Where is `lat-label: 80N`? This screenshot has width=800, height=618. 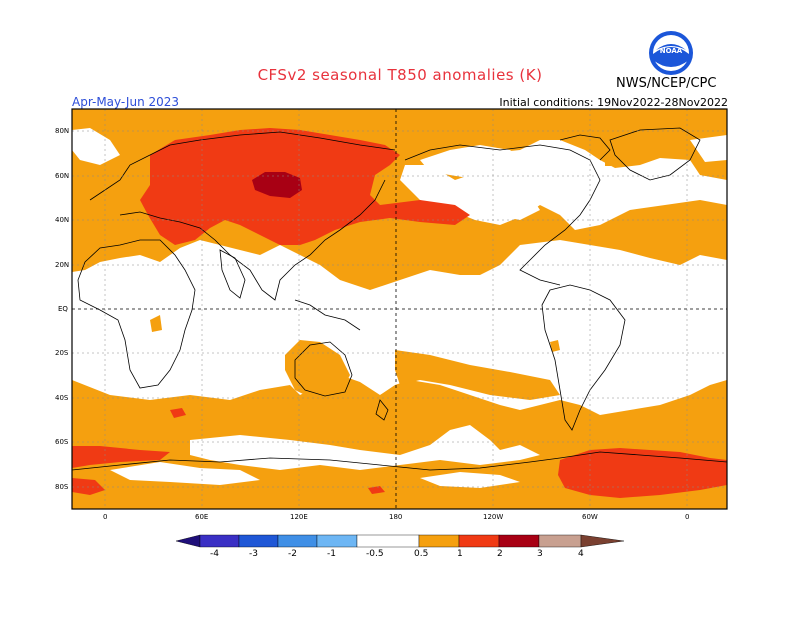
lat-label: 80N is located at coordinates (62, 131).